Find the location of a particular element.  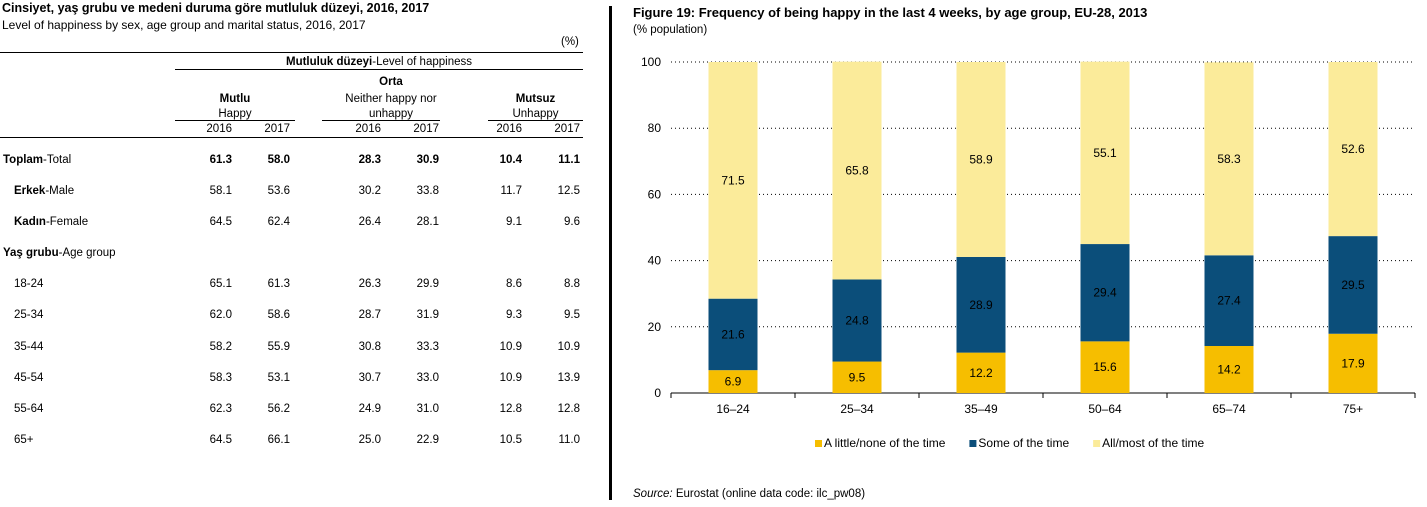

data-label: 58.3 is located at coordinates (1229, 159).